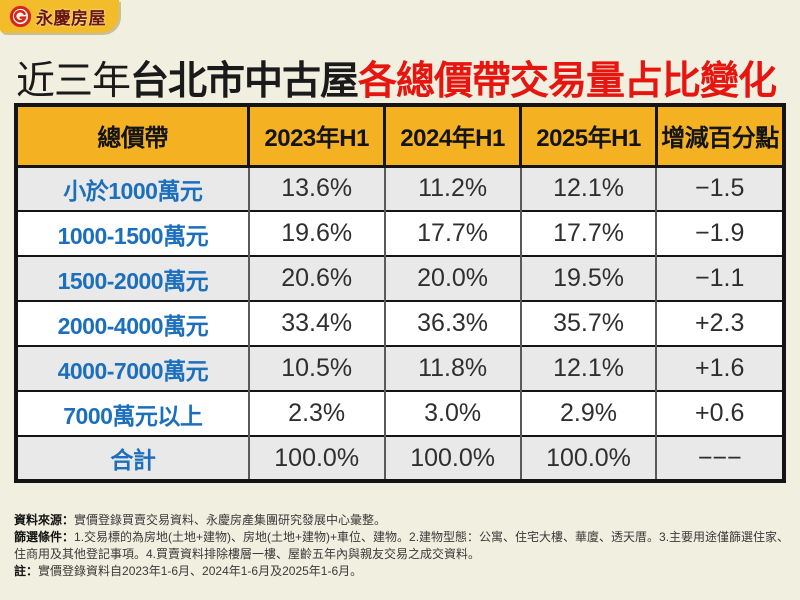 Image resolution: width=800 pixels, height=600 pixels. I want to click on table-row-total: 合計 100.0% 100.0% 100.0% −−−, so click(400, 458).